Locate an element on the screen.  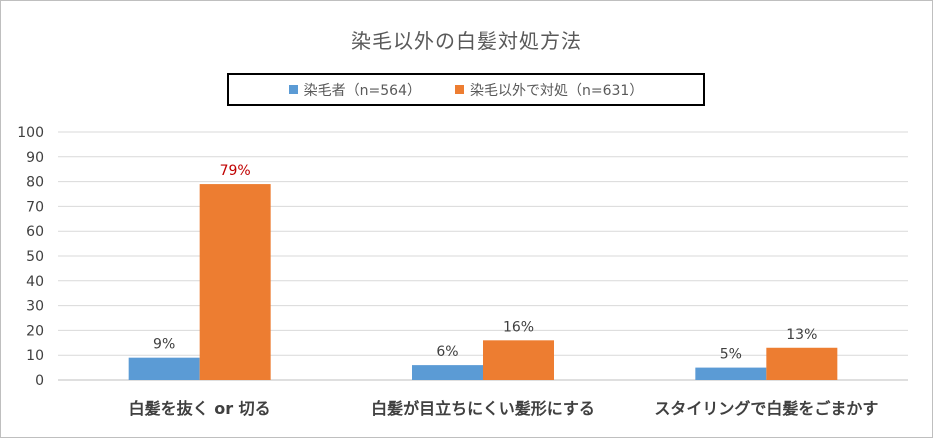
x-category-label: 白髪を抜く or 切る is located at coordinates (200, 408).